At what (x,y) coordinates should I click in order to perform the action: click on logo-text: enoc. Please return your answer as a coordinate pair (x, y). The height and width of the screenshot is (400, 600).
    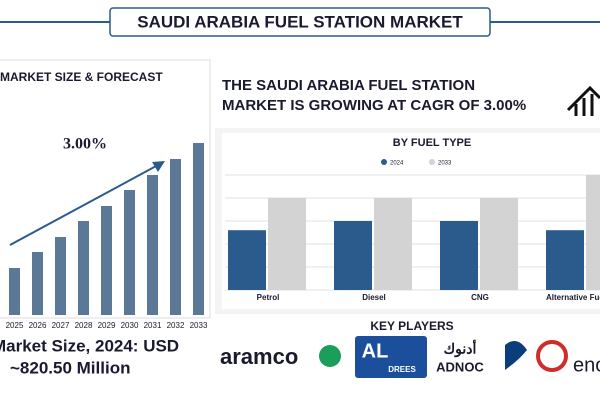
    Looking at the image, I should click on (586, 365).